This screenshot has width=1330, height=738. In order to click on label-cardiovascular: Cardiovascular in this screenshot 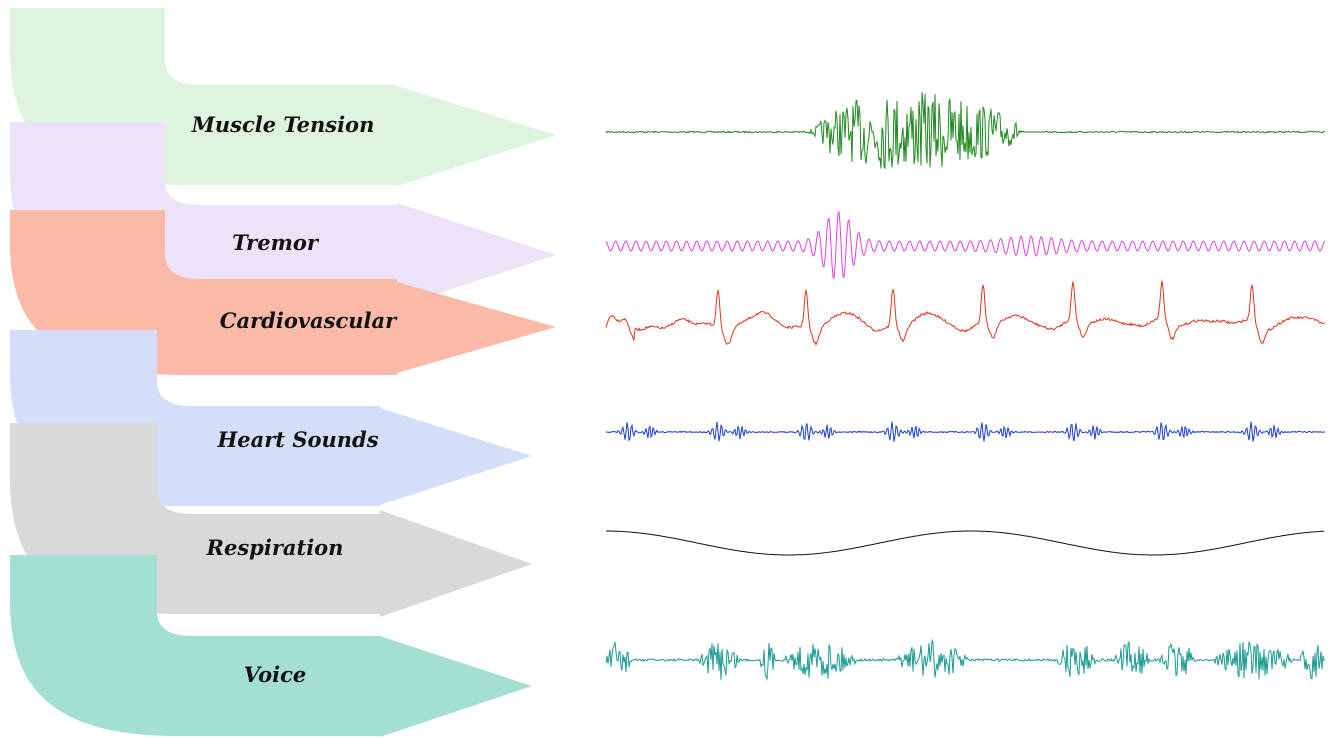, I will do `click(309, 320)`.